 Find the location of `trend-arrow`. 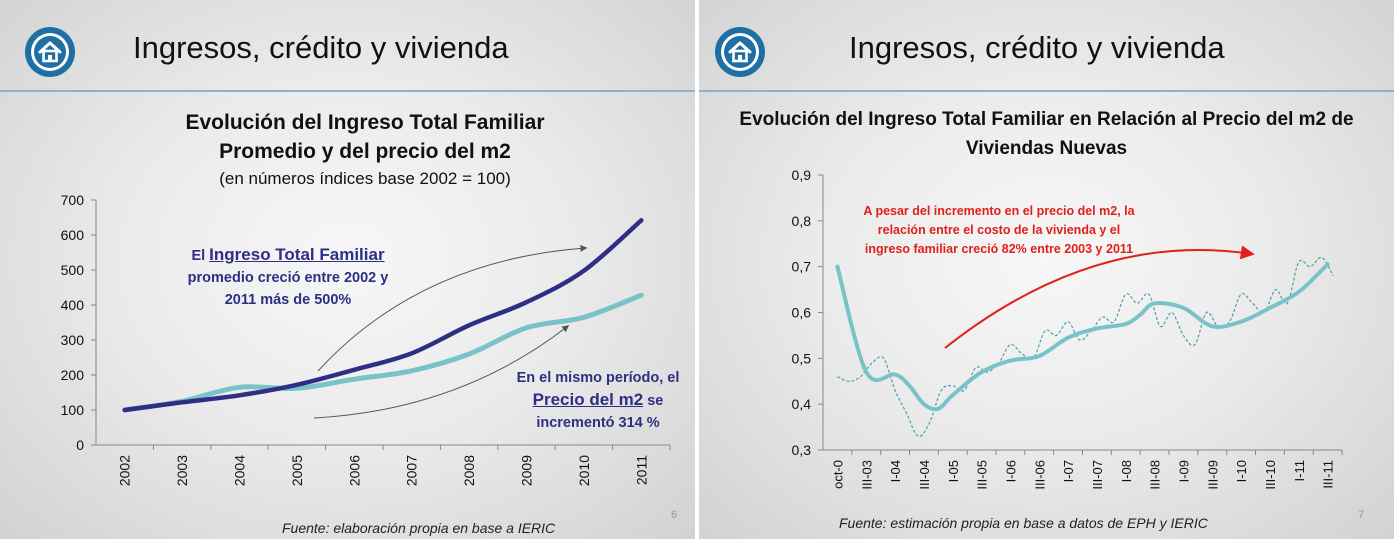

trend-arrow is located at coordinates (1099, 297).